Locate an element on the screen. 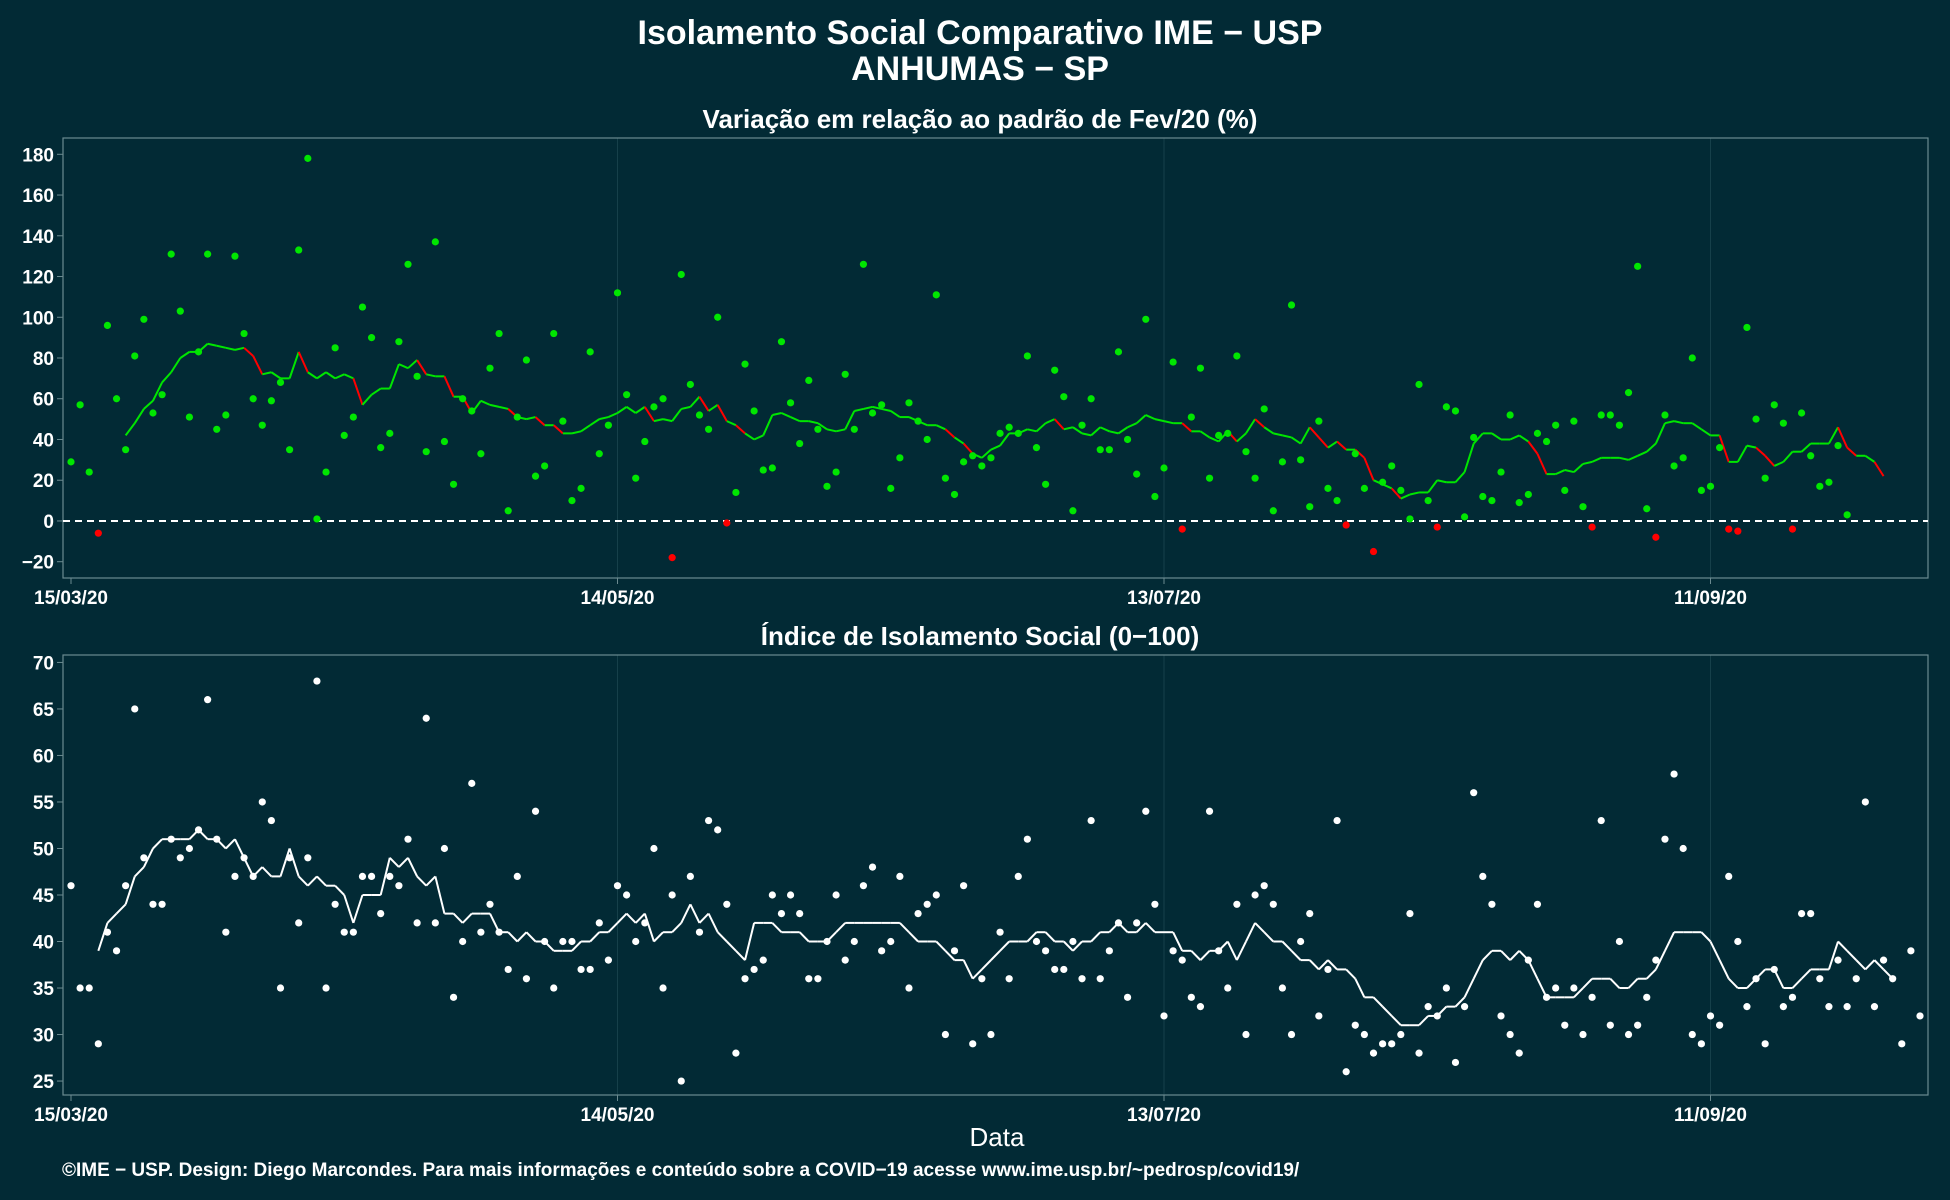 Image resolution: width=1950 pixels, height=1200 pixels. x-tick-label: 14/05/20 is located at coordinates (618, 1115).